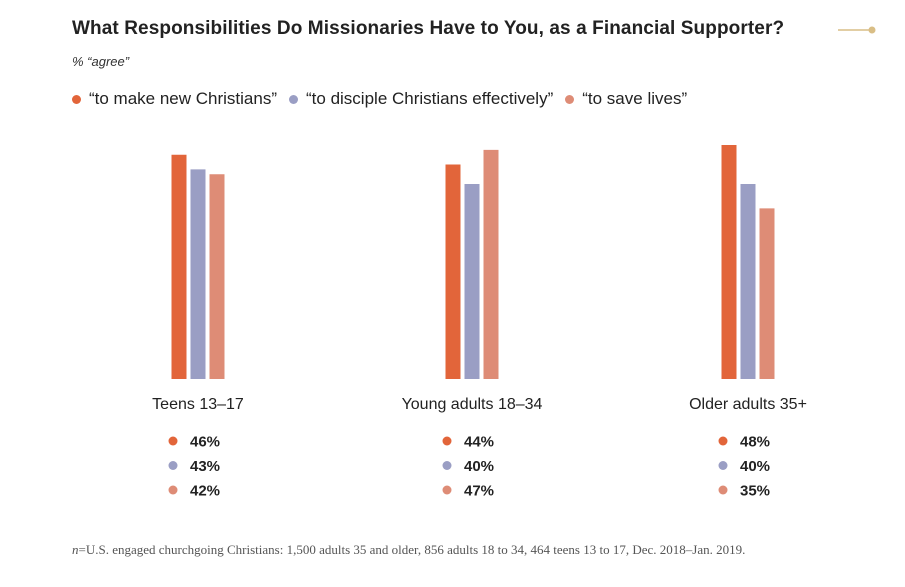 This screenshot has height=587, width=905. Describe the element at coordinates (75, 549) in the screenshot. I see `footnote-n: n` at that location.